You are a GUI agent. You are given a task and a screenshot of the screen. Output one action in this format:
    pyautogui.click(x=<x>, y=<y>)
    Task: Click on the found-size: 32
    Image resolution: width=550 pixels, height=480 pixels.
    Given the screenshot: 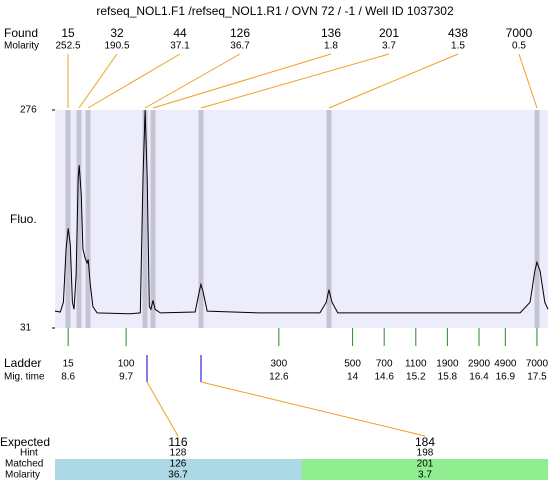 What is the action you would take?
    pyautogui.click(x=117, y=33)
    